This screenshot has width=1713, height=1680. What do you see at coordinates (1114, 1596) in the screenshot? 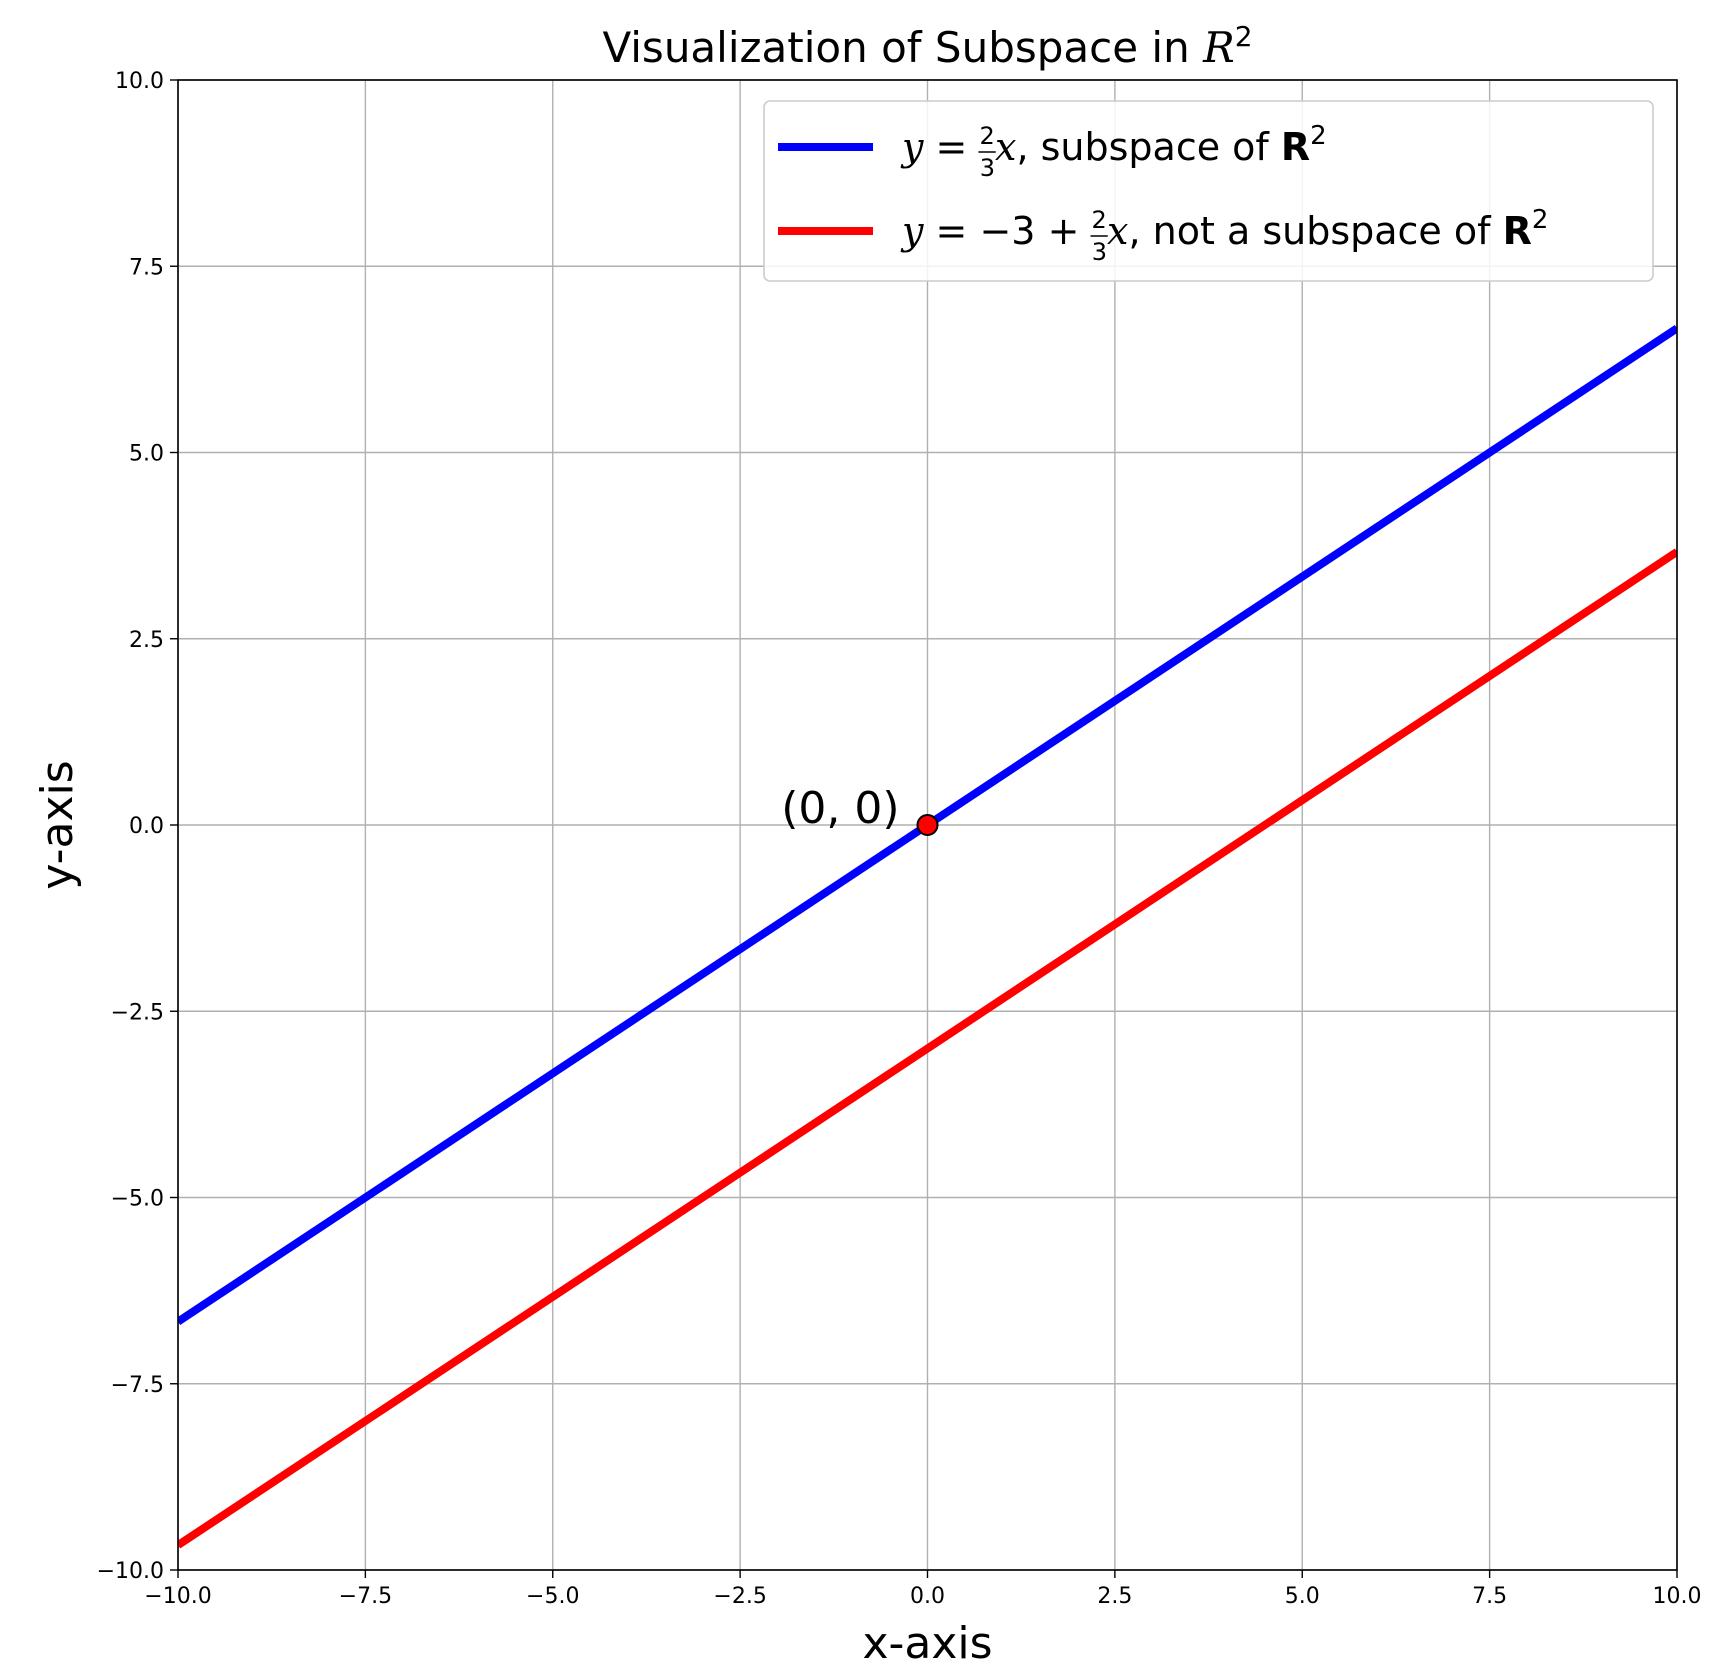
I see `x-tick-label: 2.5` at bounding box center [1114, 1596].